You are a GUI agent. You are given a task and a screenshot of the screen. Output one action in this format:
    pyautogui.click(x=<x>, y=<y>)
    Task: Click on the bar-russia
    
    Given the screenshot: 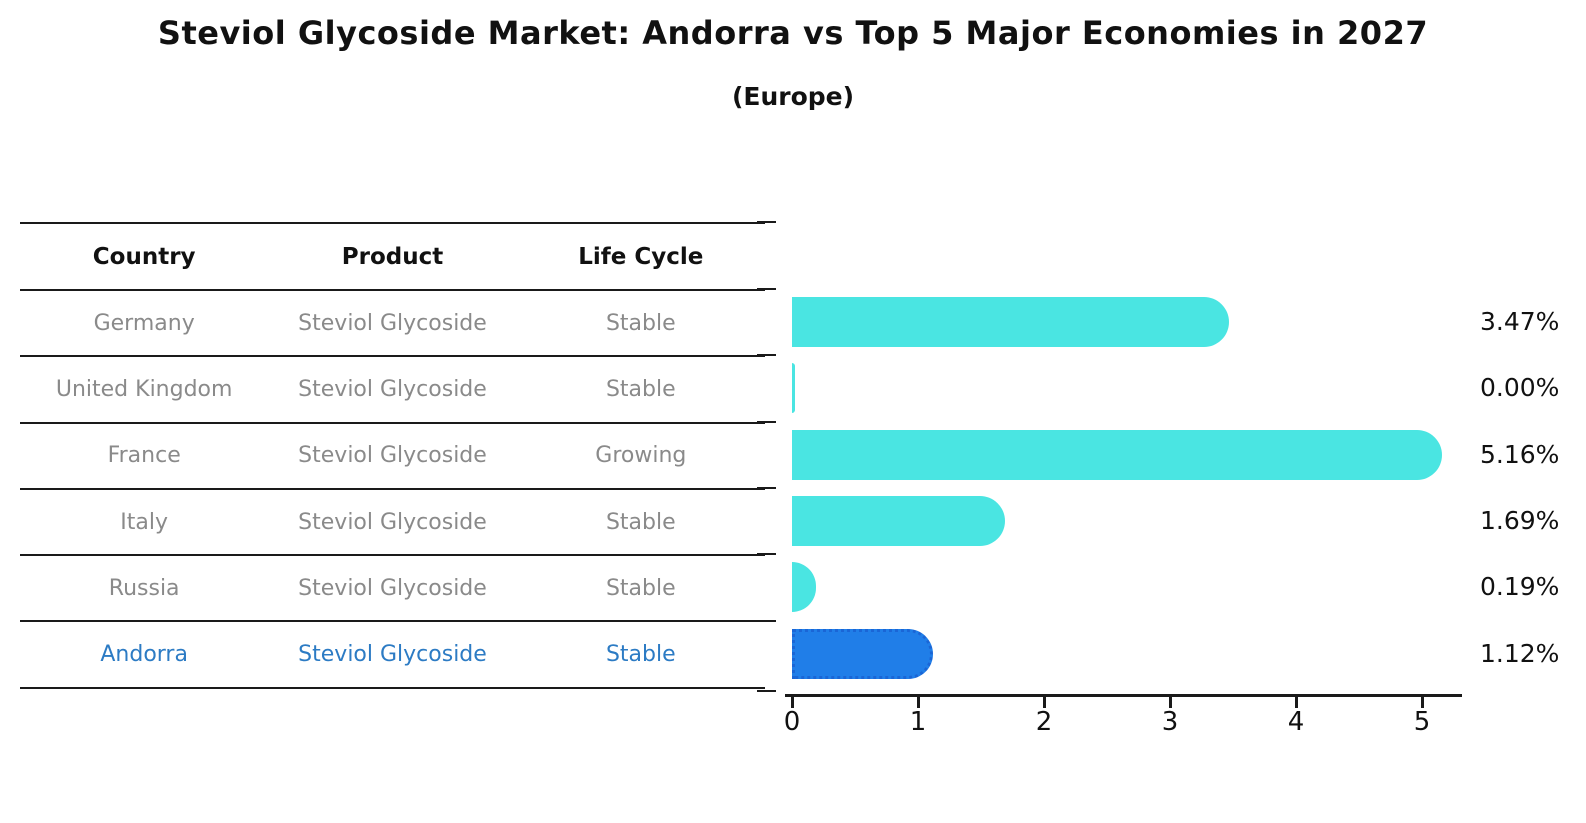 What is the action you would take?
    pyautogui.click(x=804, y=587)
    